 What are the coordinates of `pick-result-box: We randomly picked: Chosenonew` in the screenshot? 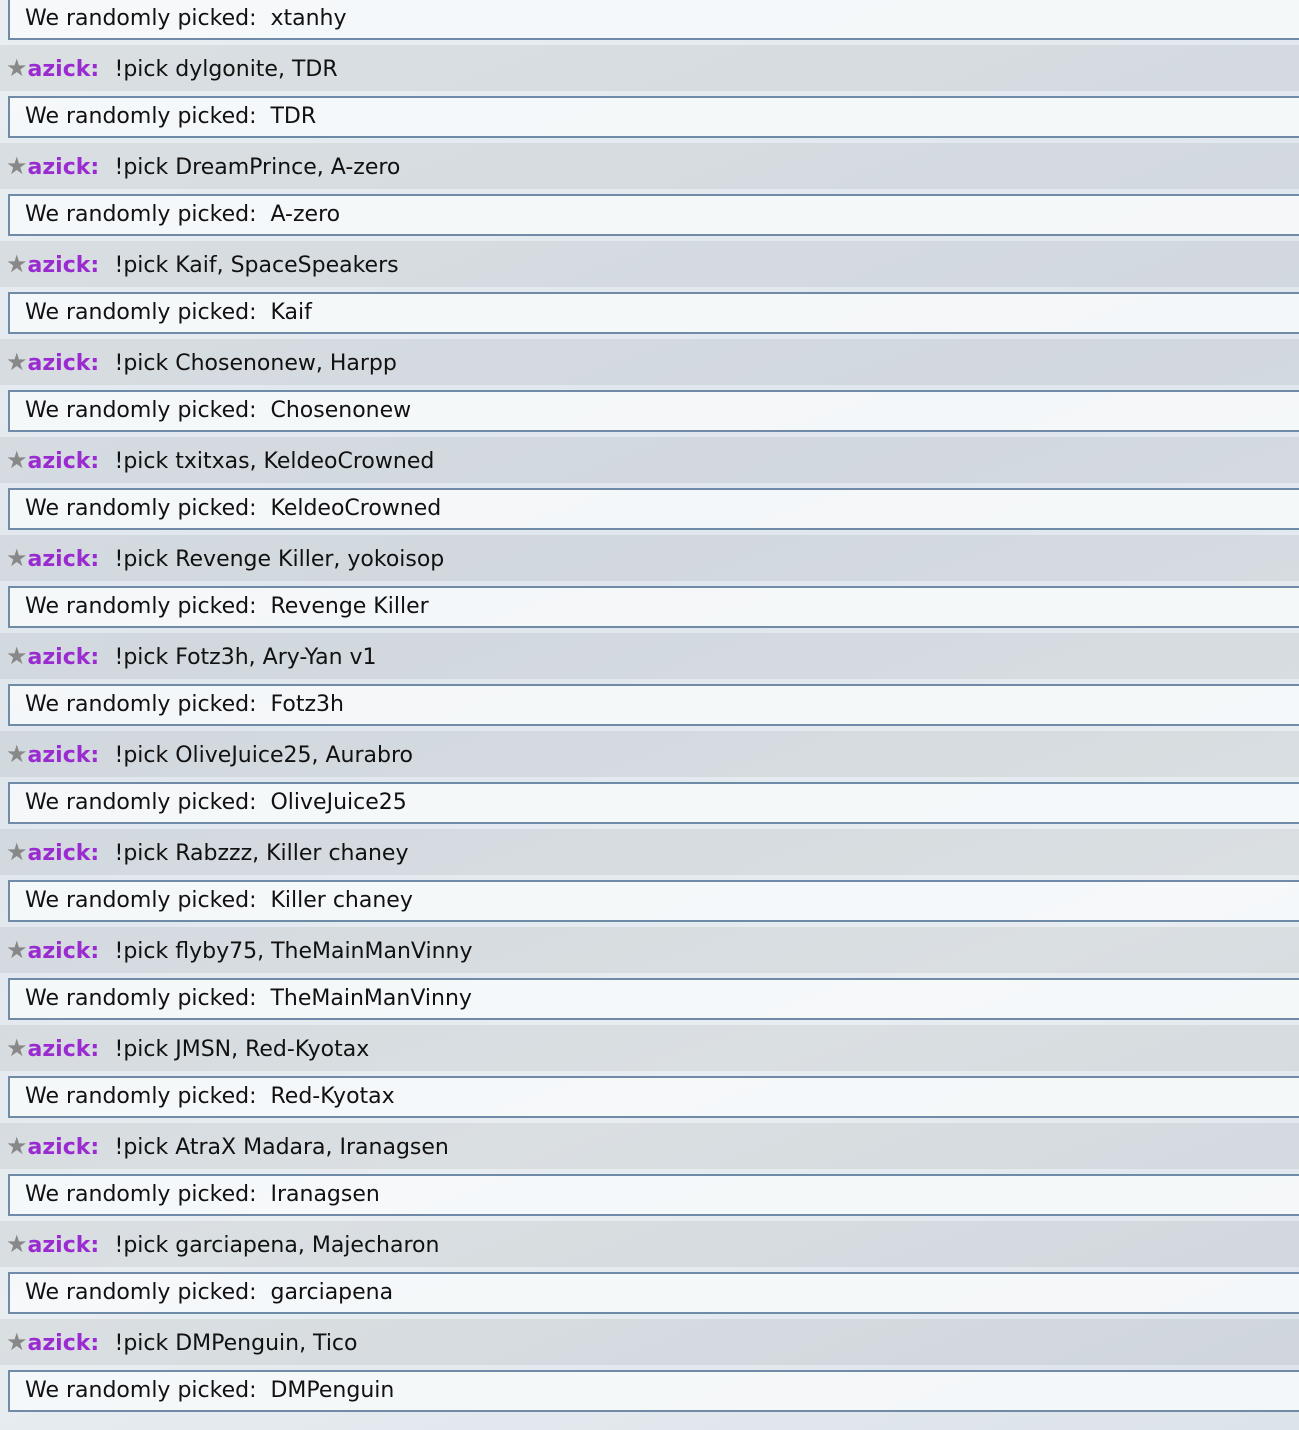 It's located at (653, 411).